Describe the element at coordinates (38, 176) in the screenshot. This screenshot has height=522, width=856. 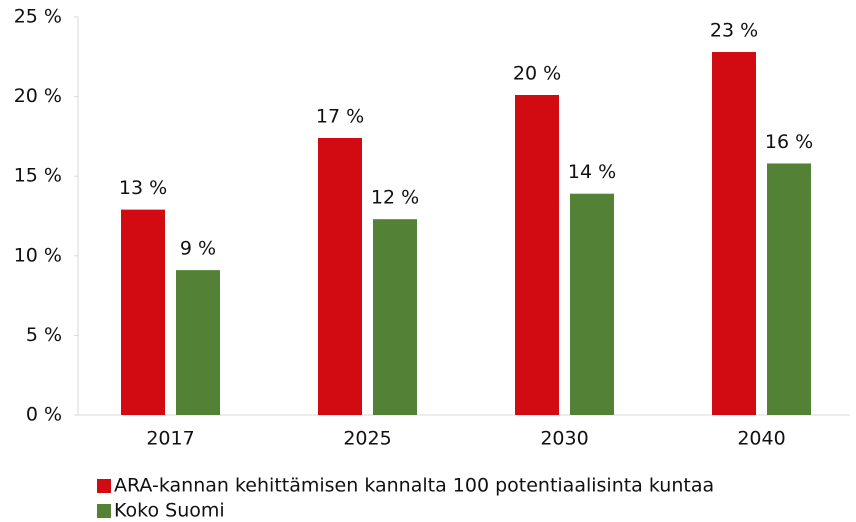
I see `y-tick-label: 15 %` at that location.